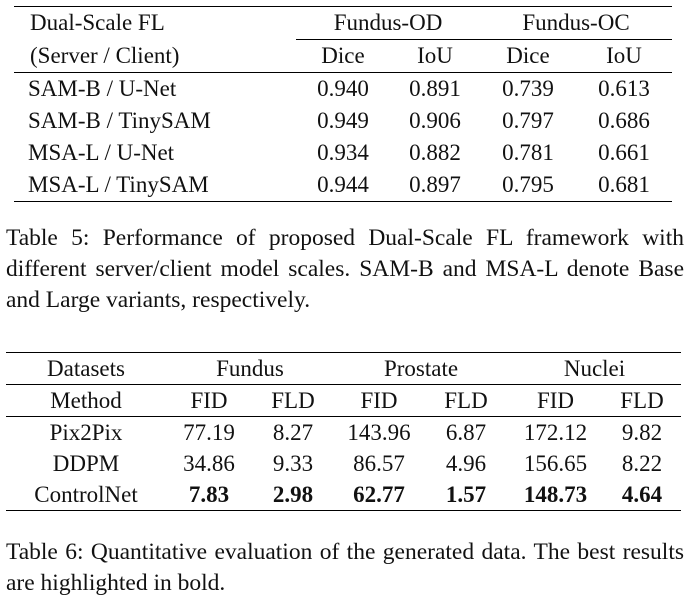 The image size is (687, 603). Describe the element at coordinates (624, 185) in the screenshot. I see `value-cell: 0.681` at that location.